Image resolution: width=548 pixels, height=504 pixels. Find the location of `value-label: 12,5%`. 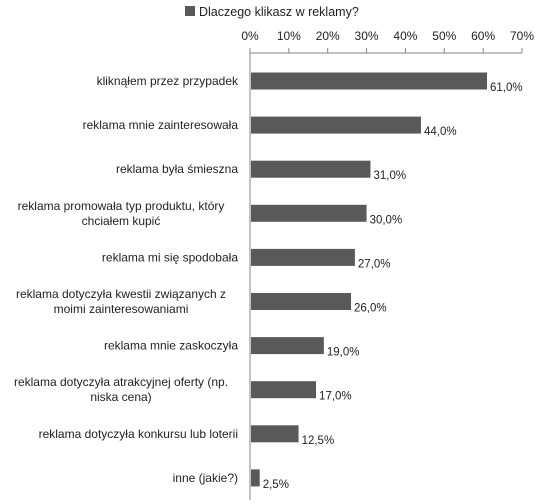

value-label: 12,5% is located at coordinates (318, 441).